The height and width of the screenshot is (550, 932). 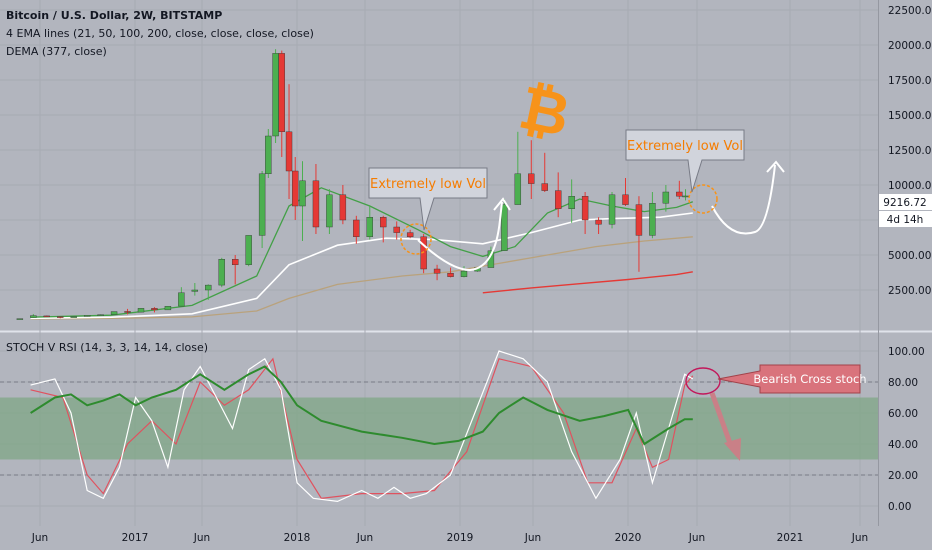 I want to click on bearish-cross-circle, so click(x=703, y=381).